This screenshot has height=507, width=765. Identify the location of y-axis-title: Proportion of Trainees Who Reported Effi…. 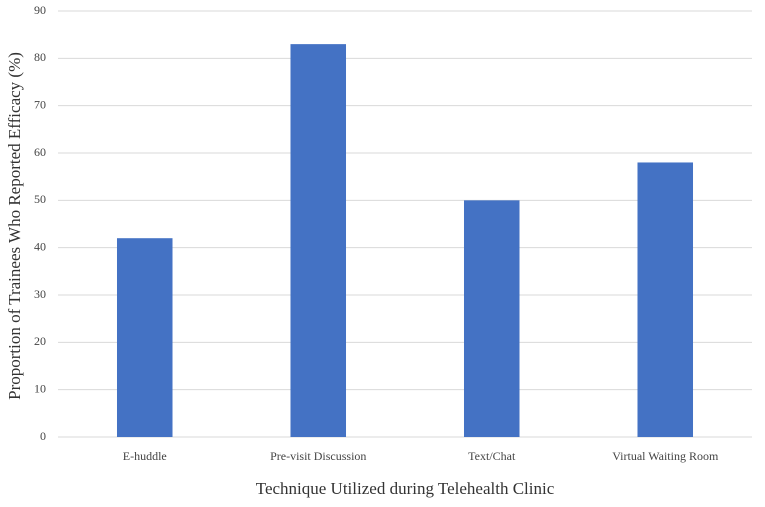
(14, 226).